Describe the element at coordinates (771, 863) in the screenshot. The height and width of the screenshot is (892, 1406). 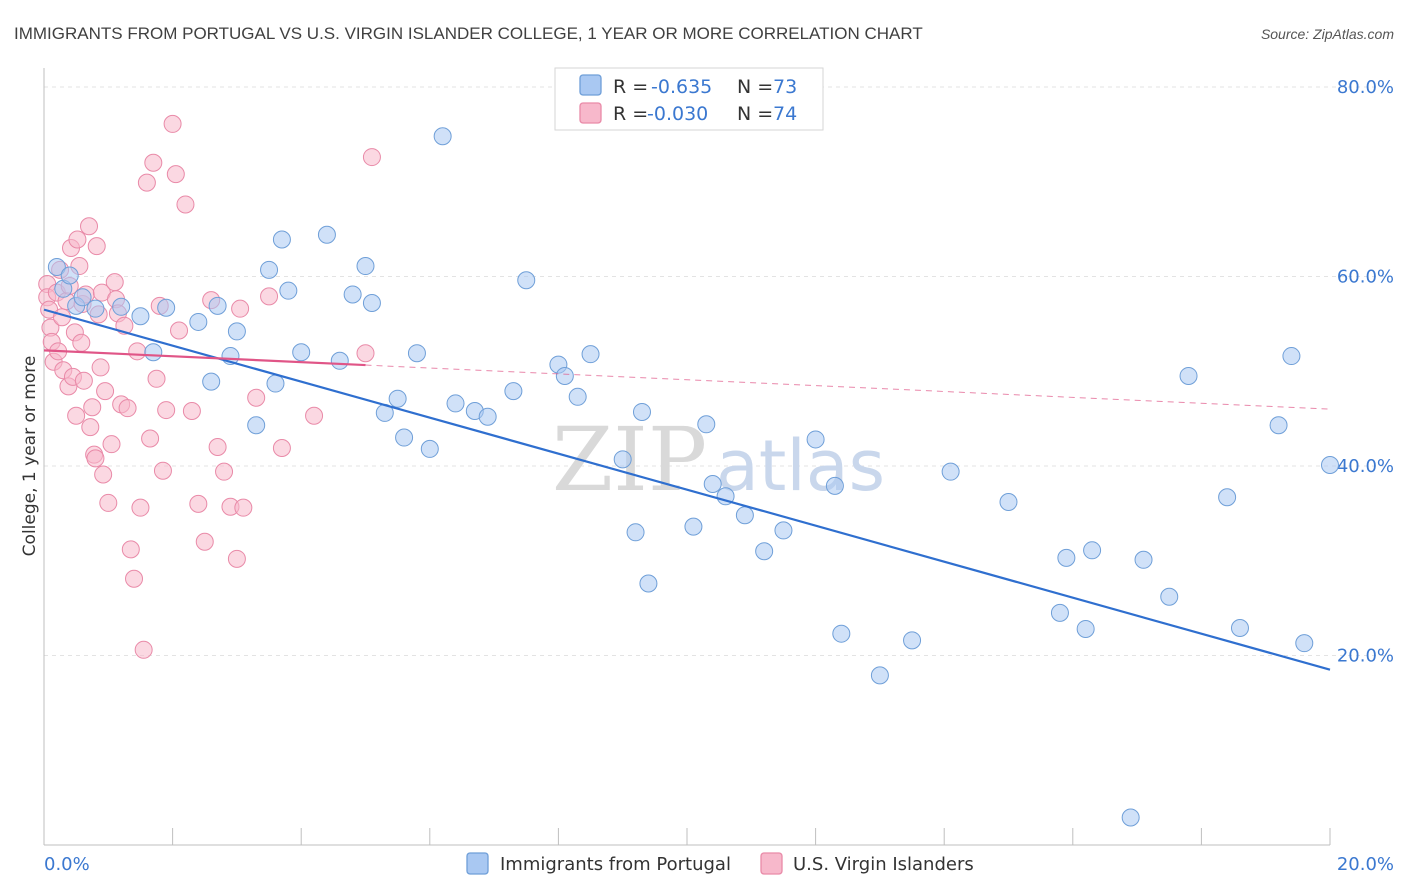
I see `bottom-legend-swatch-virgin-islanders` at that location.